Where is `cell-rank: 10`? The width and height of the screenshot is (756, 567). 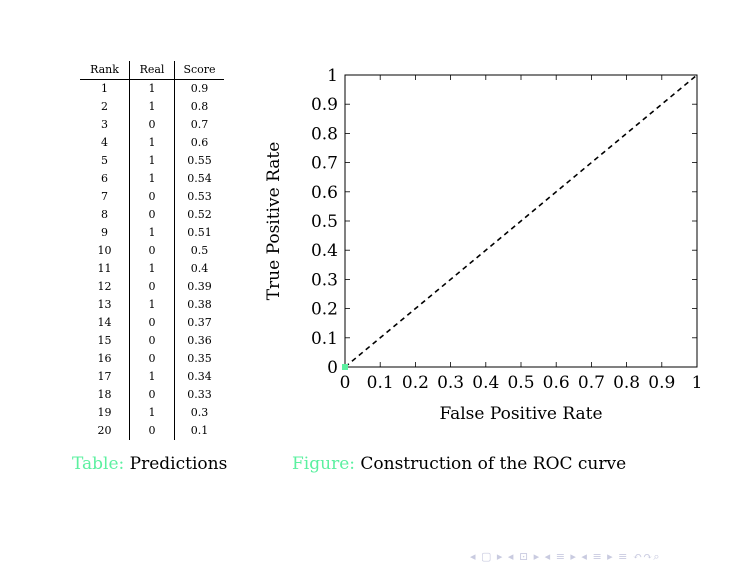 cell-rank: 10 is located at coordinates (105, 251).